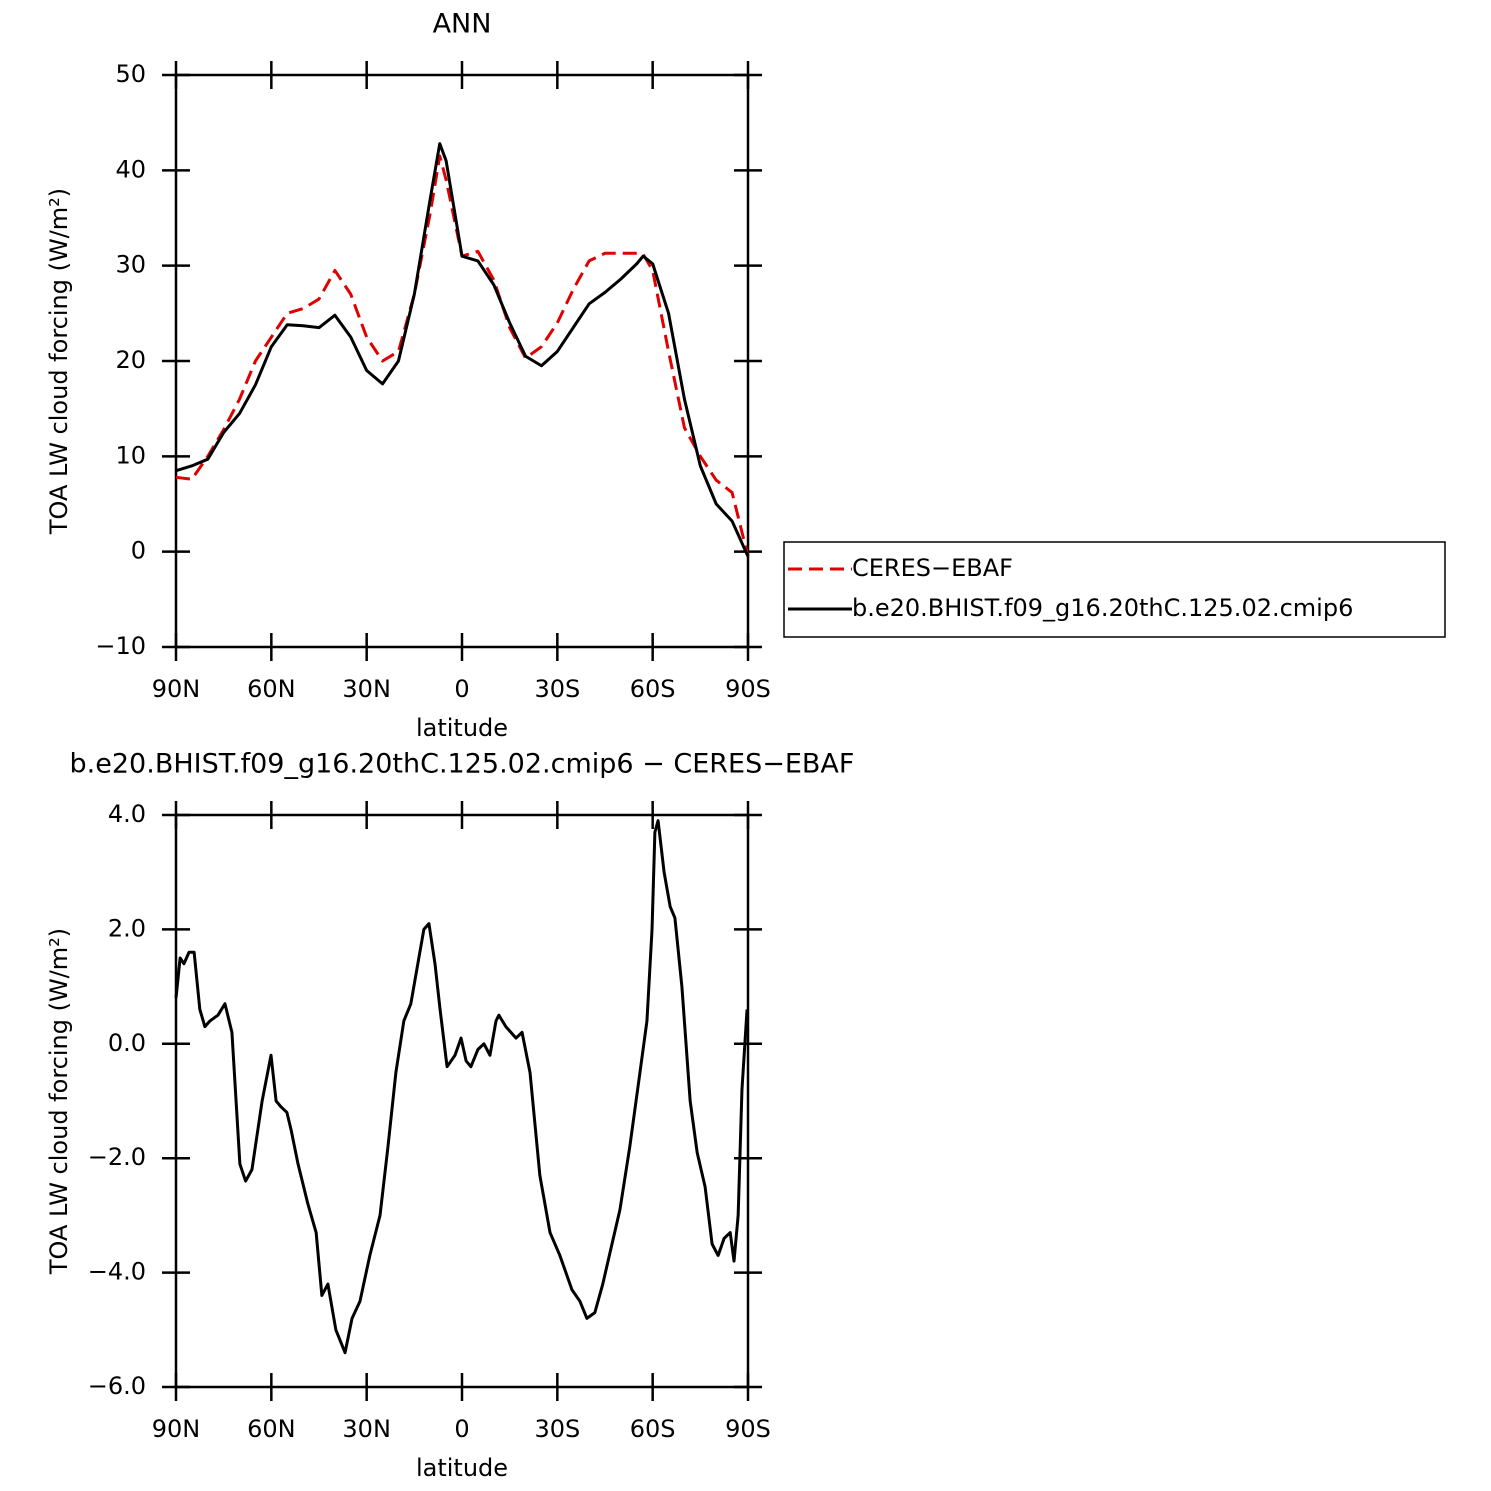 Image resolution: width=1491 pixels, height=1491 pixels. What do you see at coordinates (138, 551) in the screenshot?
I see `y-tick-label: 0` at bounding box center [138, 551].